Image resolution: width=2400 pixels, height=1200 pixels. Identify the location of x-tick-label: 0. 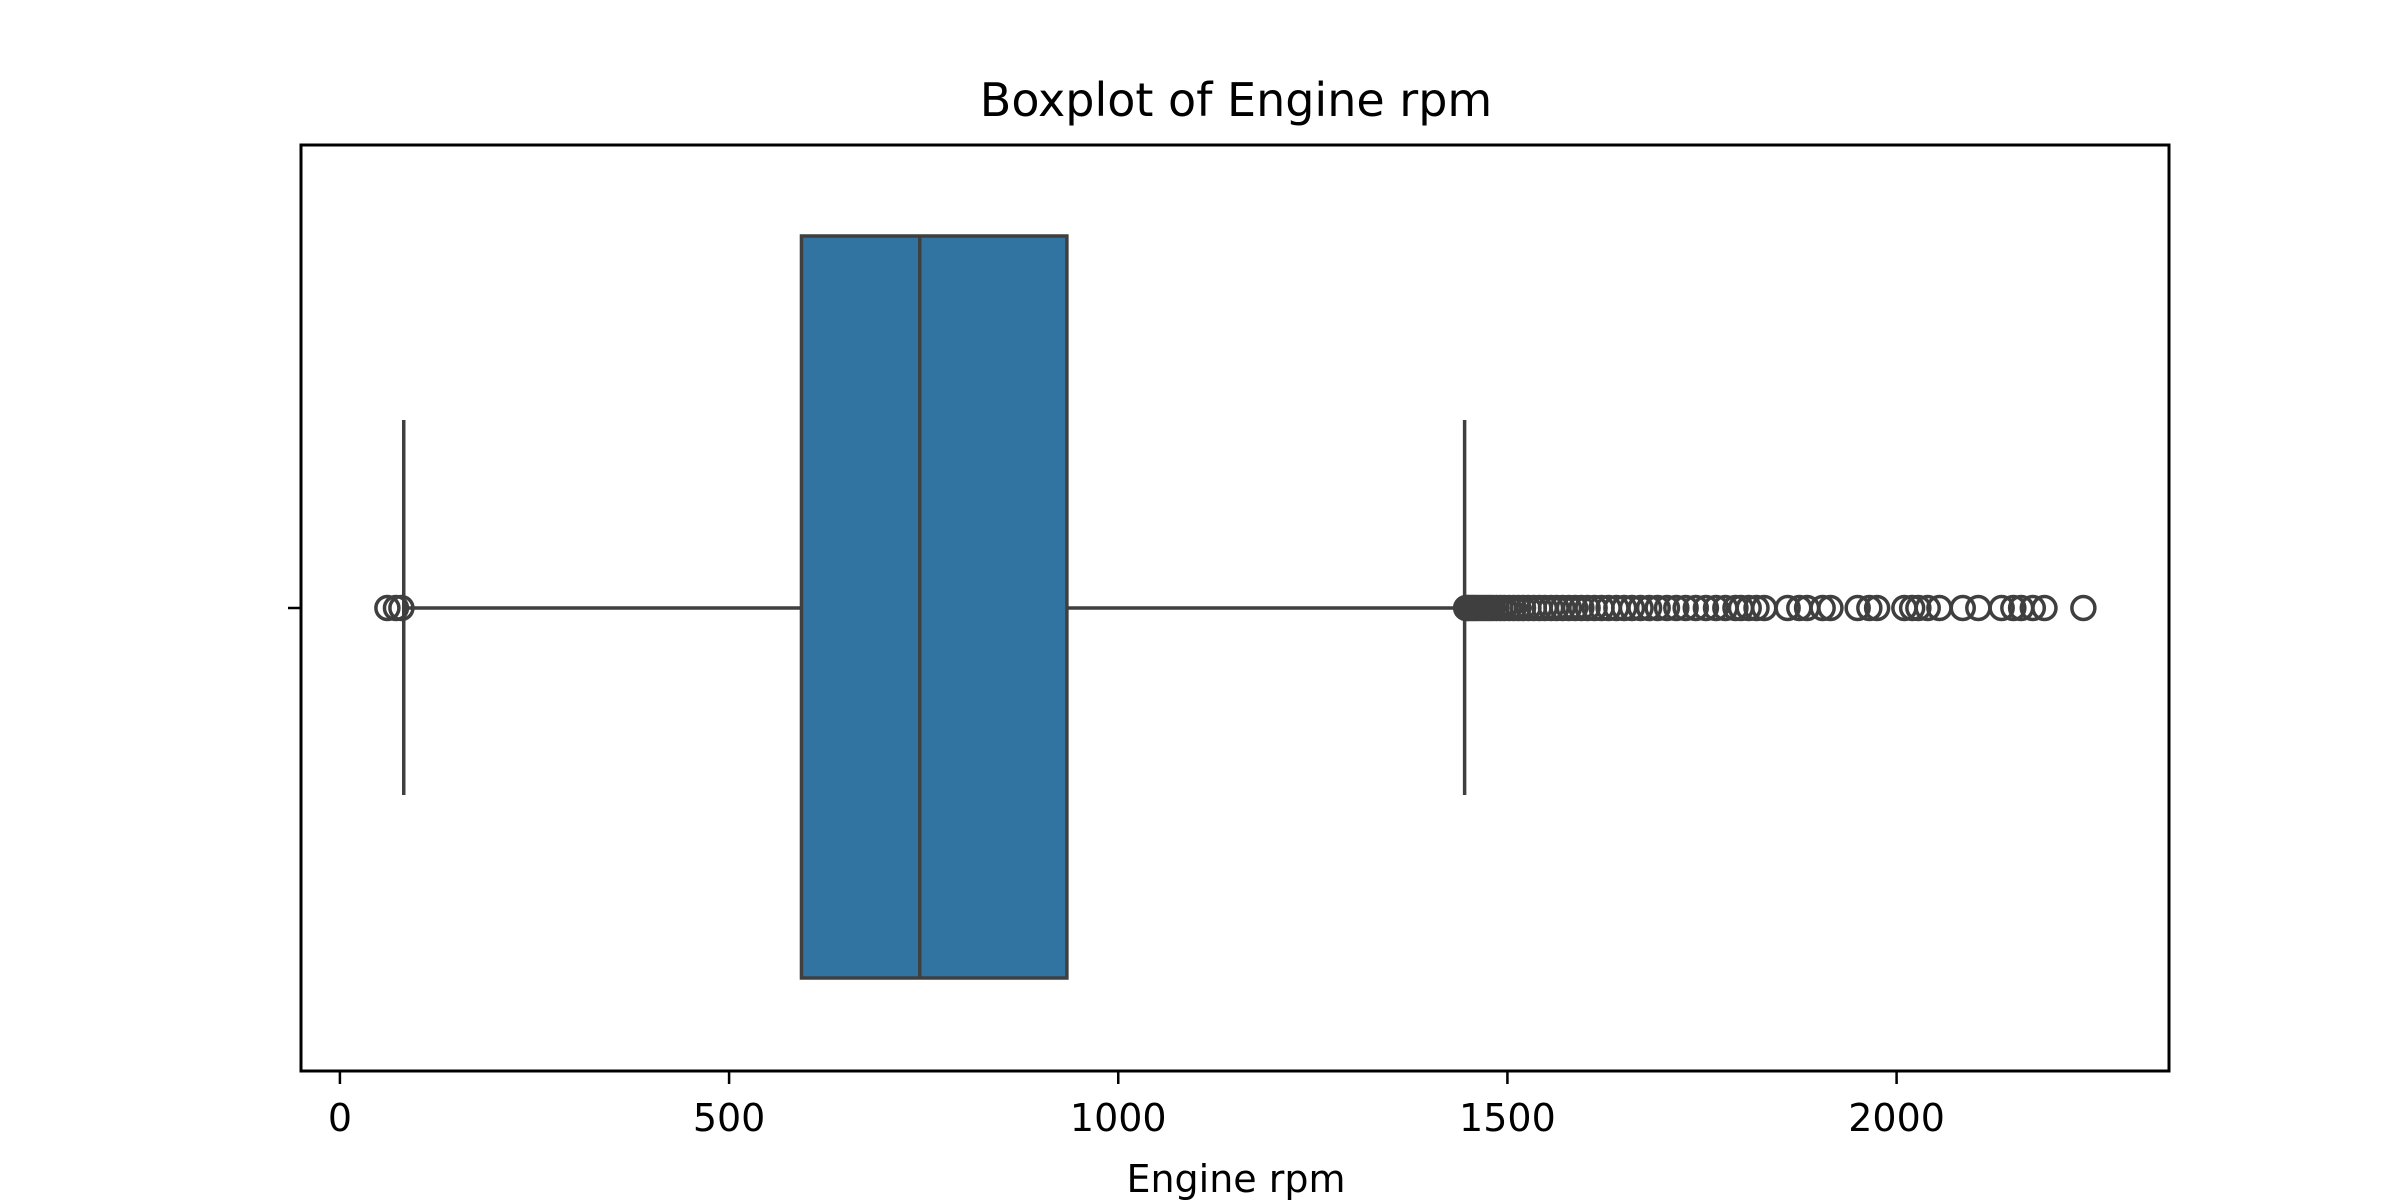
(340, 1118).